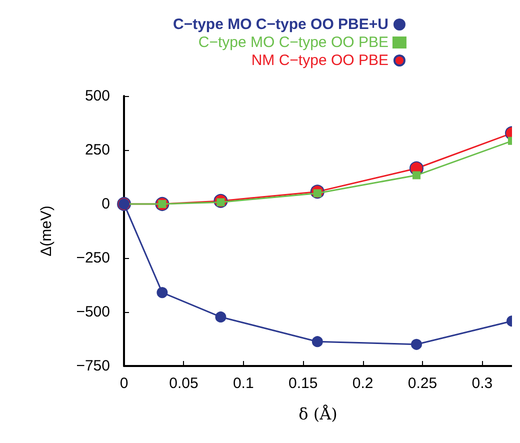 The image size is (520, 443). I want to click on legend-label: C−type MO C−type OO PBE, so click(293, 42).